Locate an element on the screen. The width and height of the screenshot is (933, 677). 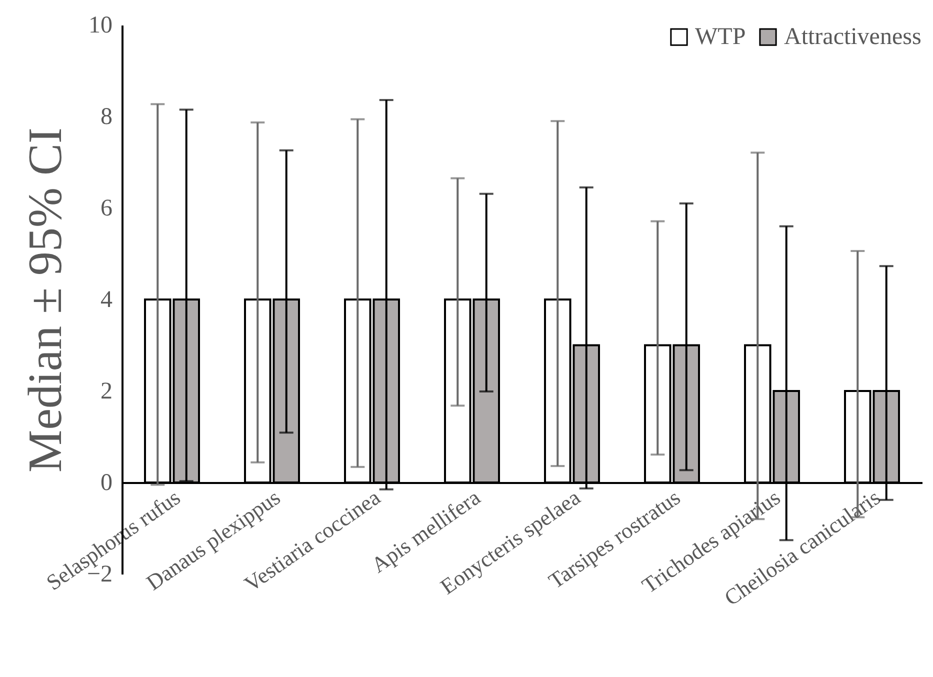
y-tick-label: 2 is located at coordinates (106, 391).